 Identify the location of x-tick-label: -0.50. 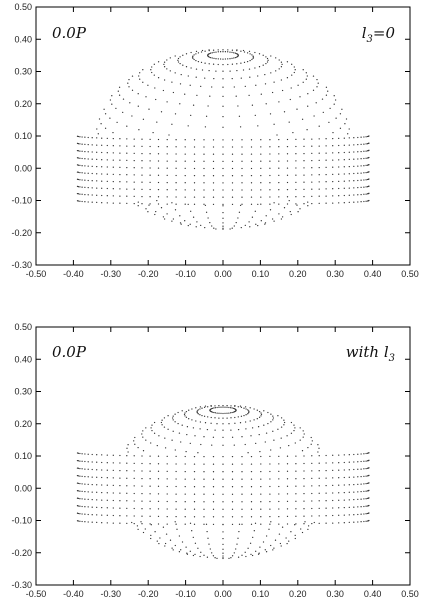
(36, 594).